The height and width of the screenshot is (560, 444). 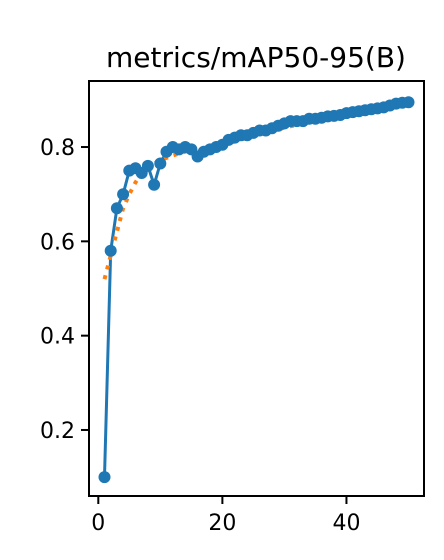 What do you see at coordinates (64, 290) in the screenshot?
I see `y-axis: 0.2 0.4 0.6 0.8` at bounding box center [64, 290].